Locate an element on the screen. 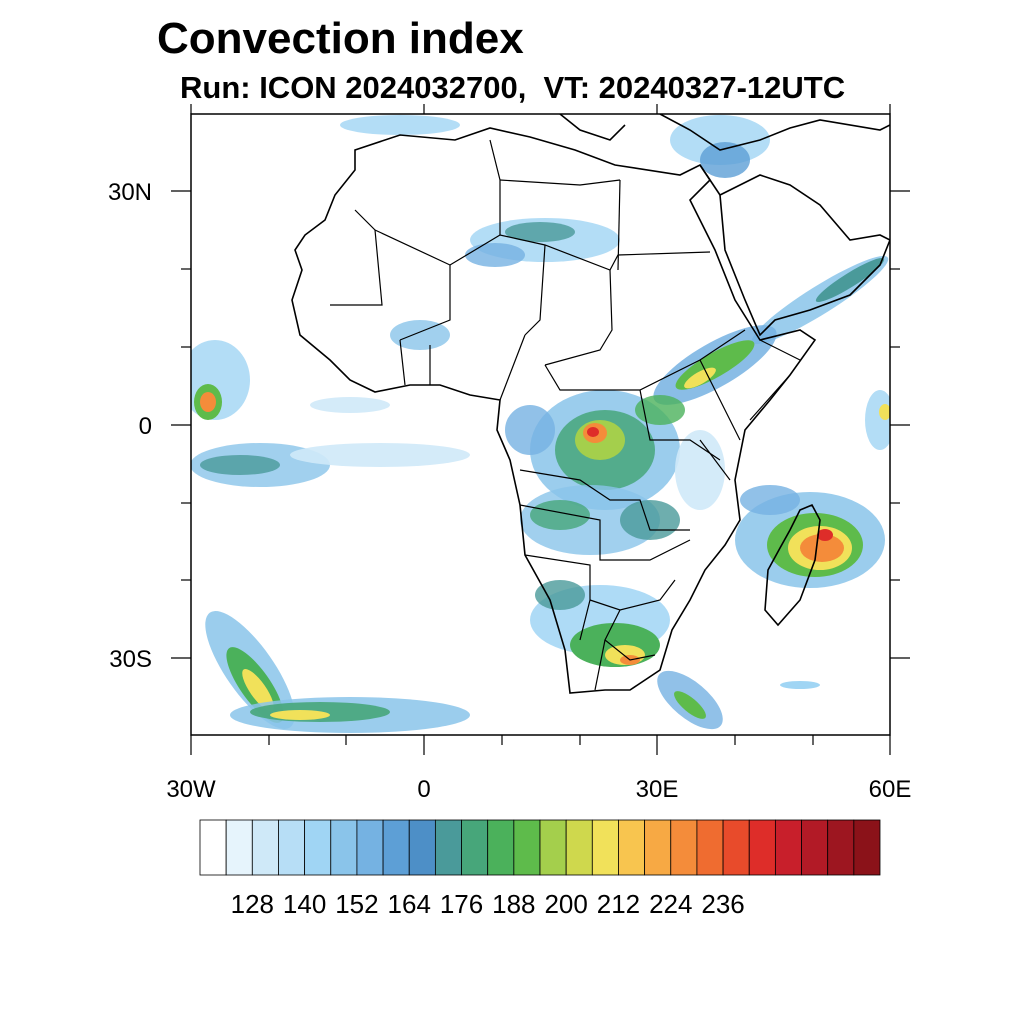 This screenshot has height=1024, width=1024. colorbar-label-236: 236 is located at coordinates (722, 904).